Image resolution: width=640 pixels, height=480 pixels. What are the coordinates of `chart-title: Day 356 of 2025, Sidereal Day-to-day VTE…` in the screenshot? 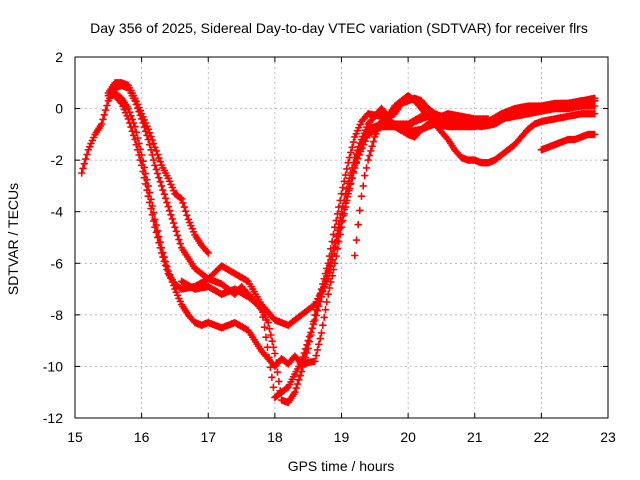 It's located at (339, 28).